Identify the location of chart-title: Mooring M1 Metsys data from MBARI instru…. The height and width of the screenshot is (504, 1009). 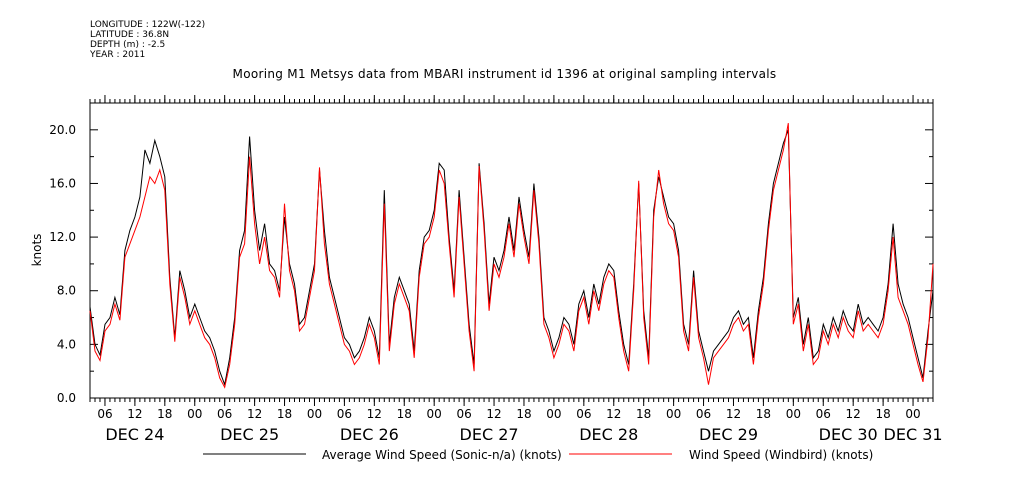
(504, 74).